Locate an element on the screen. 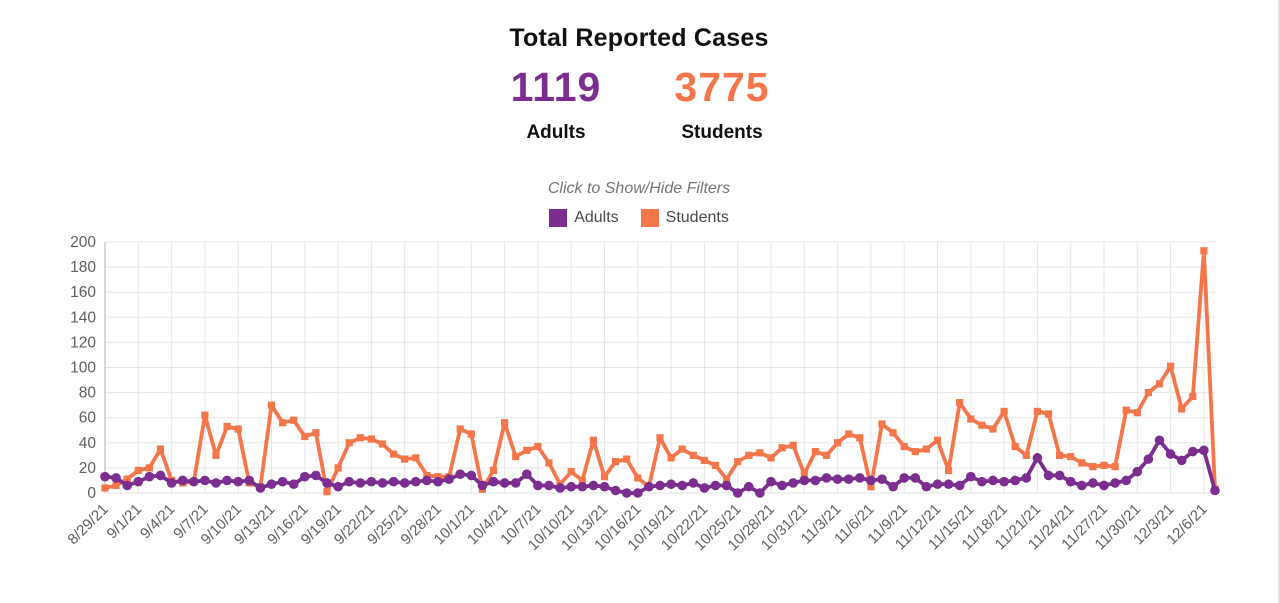 This screenshot has width=1280, height=603. legend-item-adults: Adults is located at coordinates (584, 218).